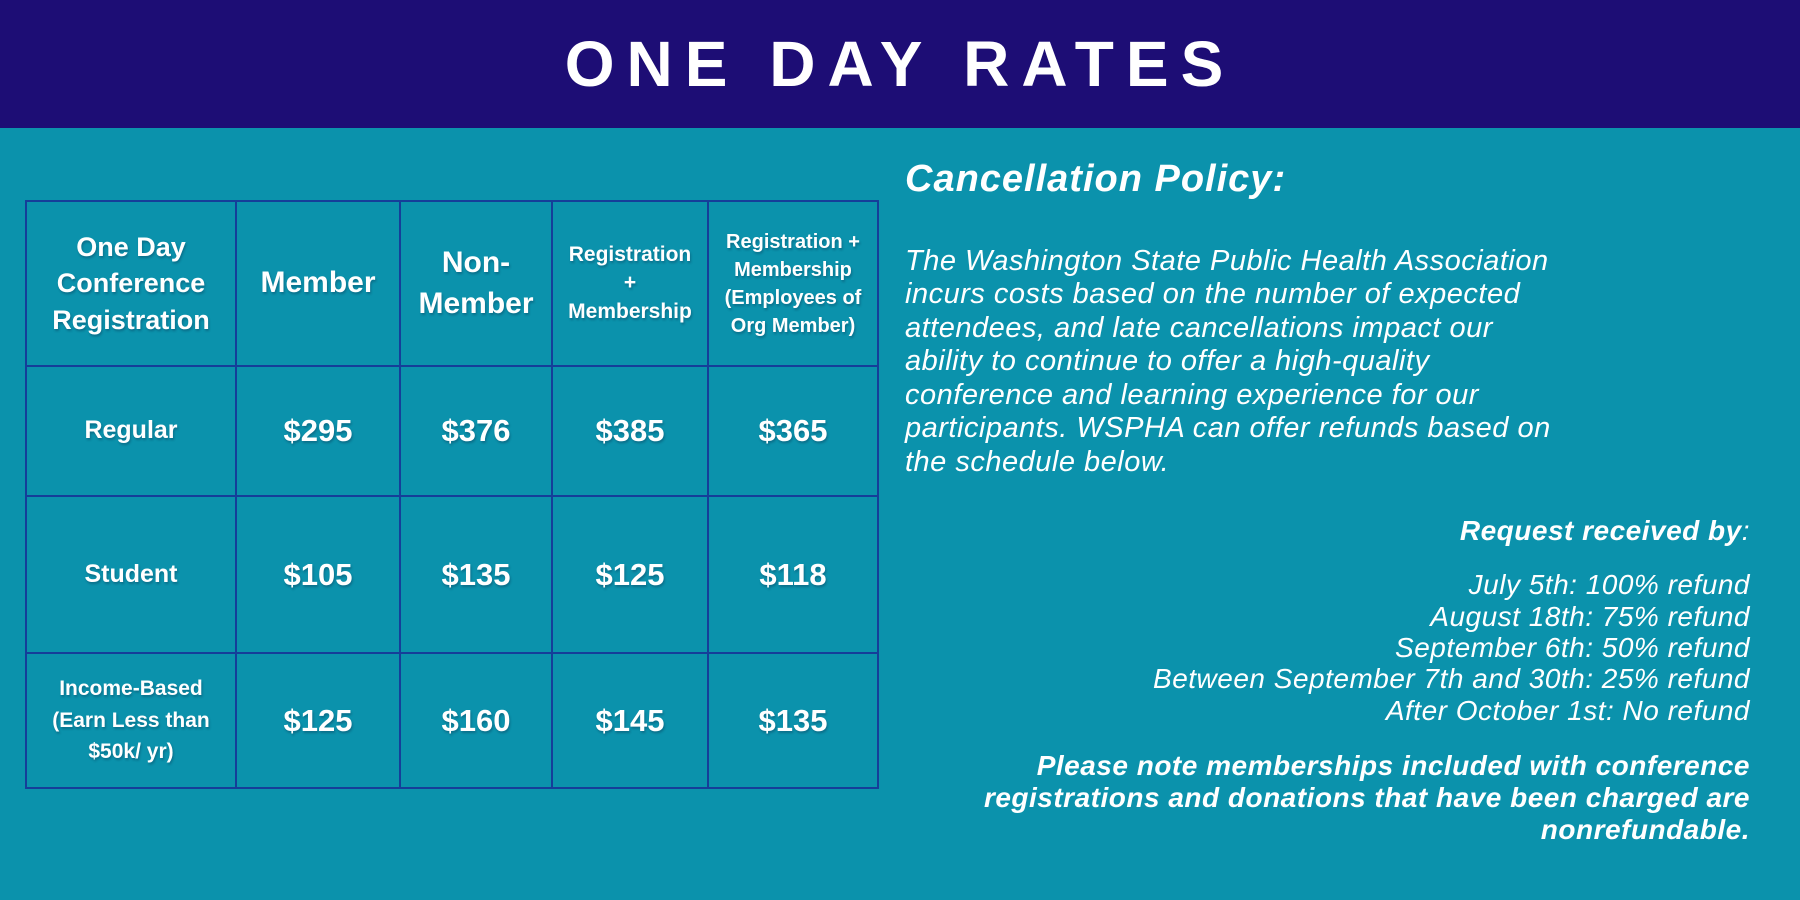 Image resolution: width=1800 pixels, height=900 pixels. What do you see at coordinates (477, 432) in the screenshot?
I see `price-regular-non-member: $376` at bounding box center [477, 432].